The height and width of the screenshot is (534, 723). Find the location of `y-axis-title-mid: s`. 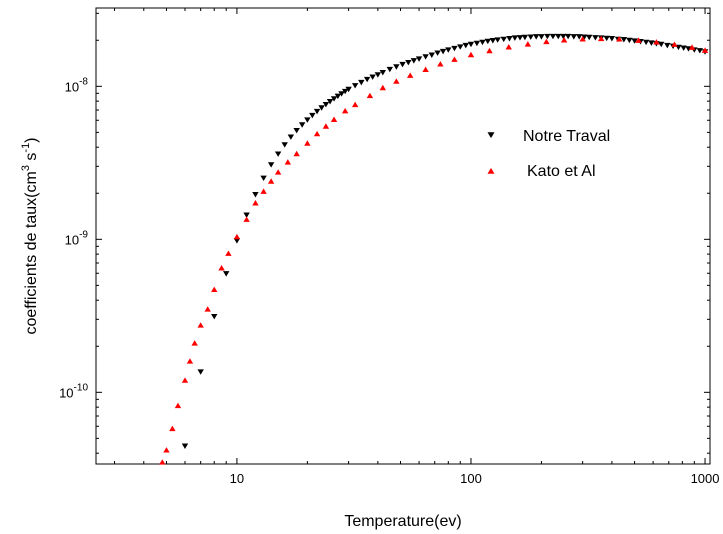

y-axis-title-mid: s is located at coordinates (31, 159).